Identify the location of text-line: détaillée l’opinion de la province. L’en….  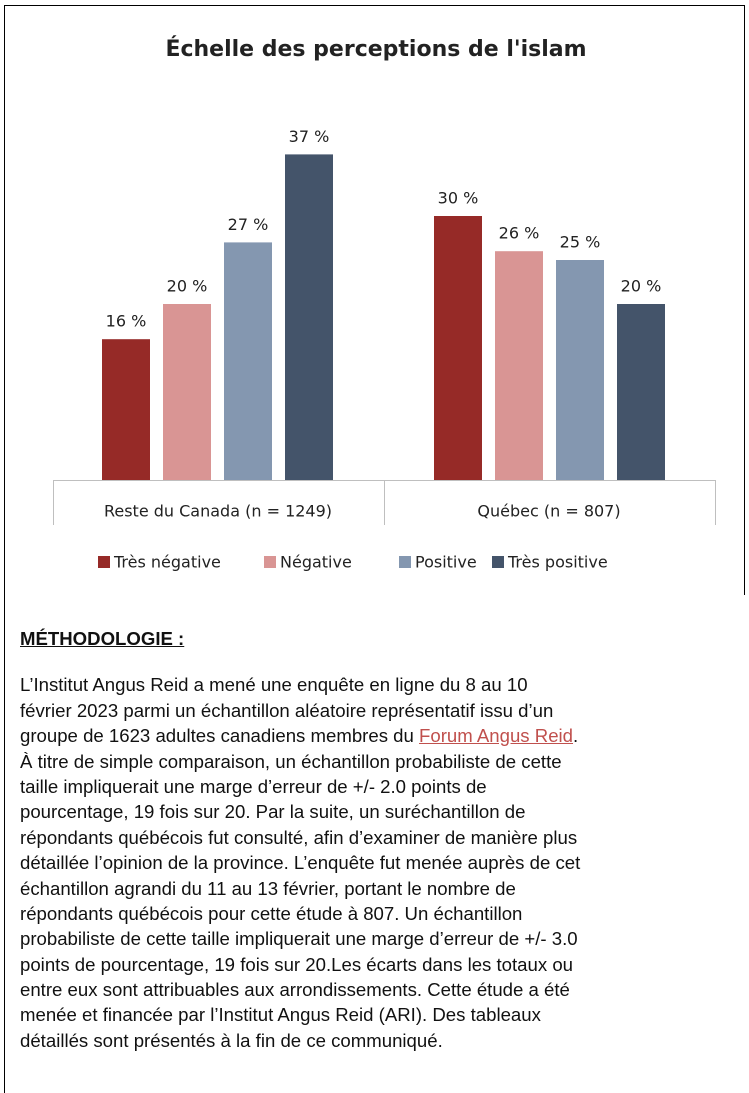
(300, 863).